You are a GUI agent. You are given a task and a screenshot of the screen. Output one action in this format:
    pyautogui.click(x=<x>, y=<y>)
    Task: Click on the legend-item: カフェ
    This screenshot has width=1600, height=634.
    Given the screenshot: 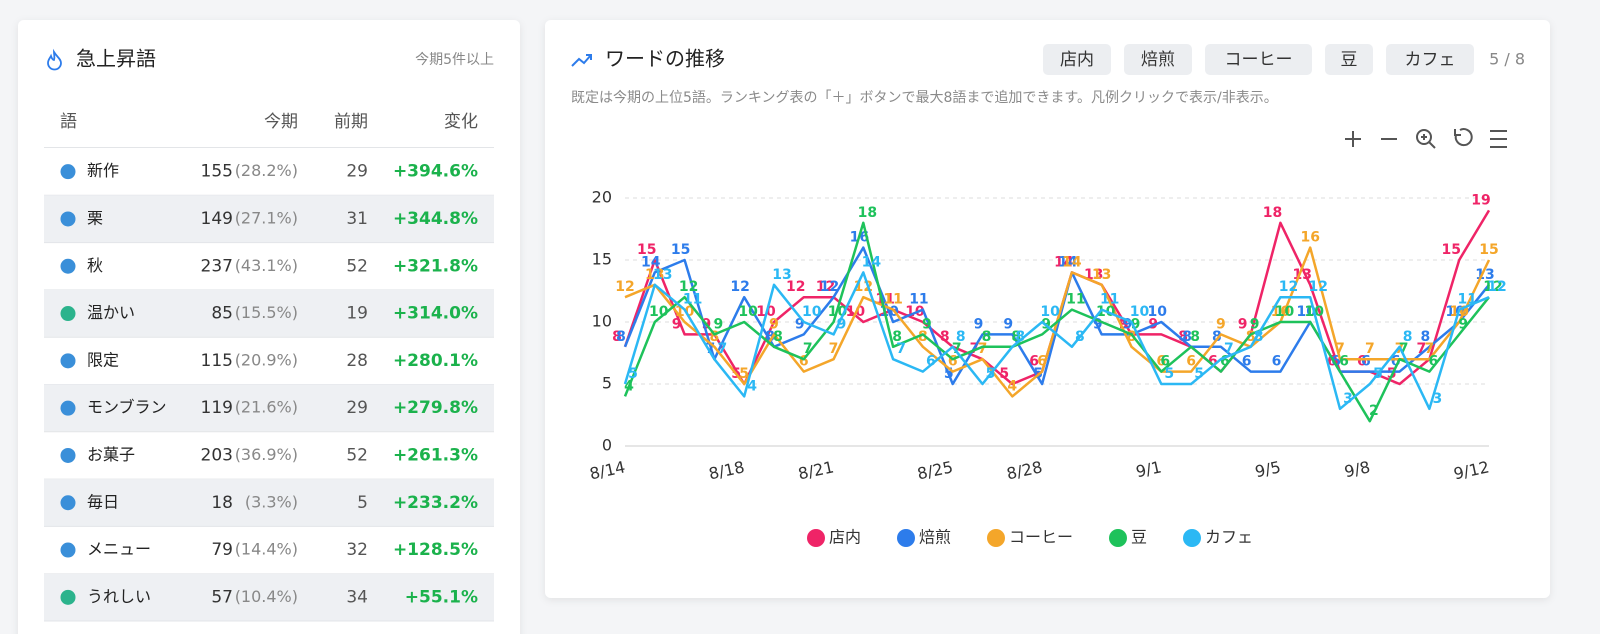 What is the action you would take?
    pyautogui.click(x=1218, y=538)
    